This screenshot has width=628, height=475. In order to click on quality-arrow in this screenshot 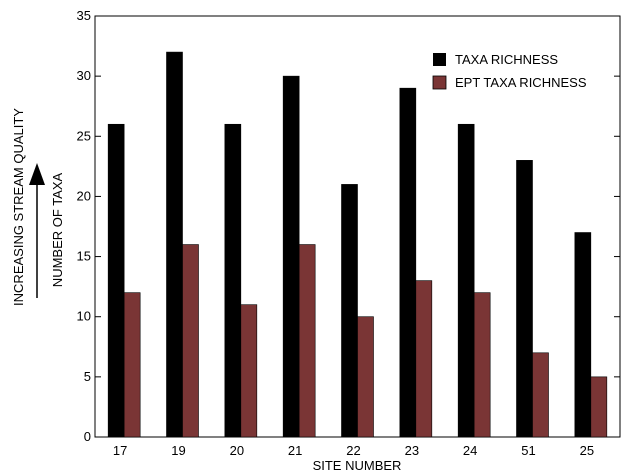, I will do `click(37, 230)`.